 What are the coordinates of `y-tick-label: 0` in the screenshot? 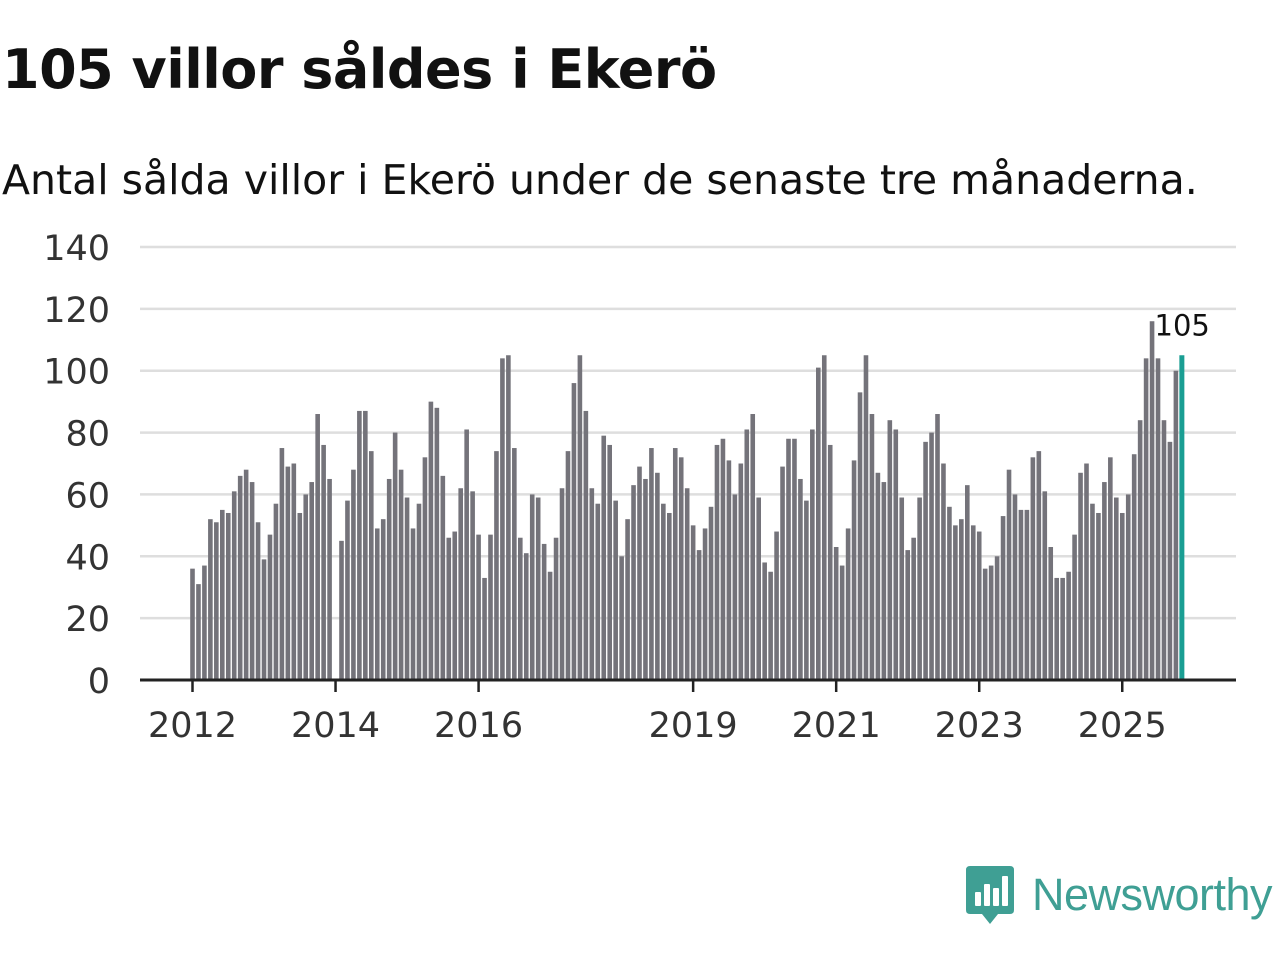 It's located at (99, 682).